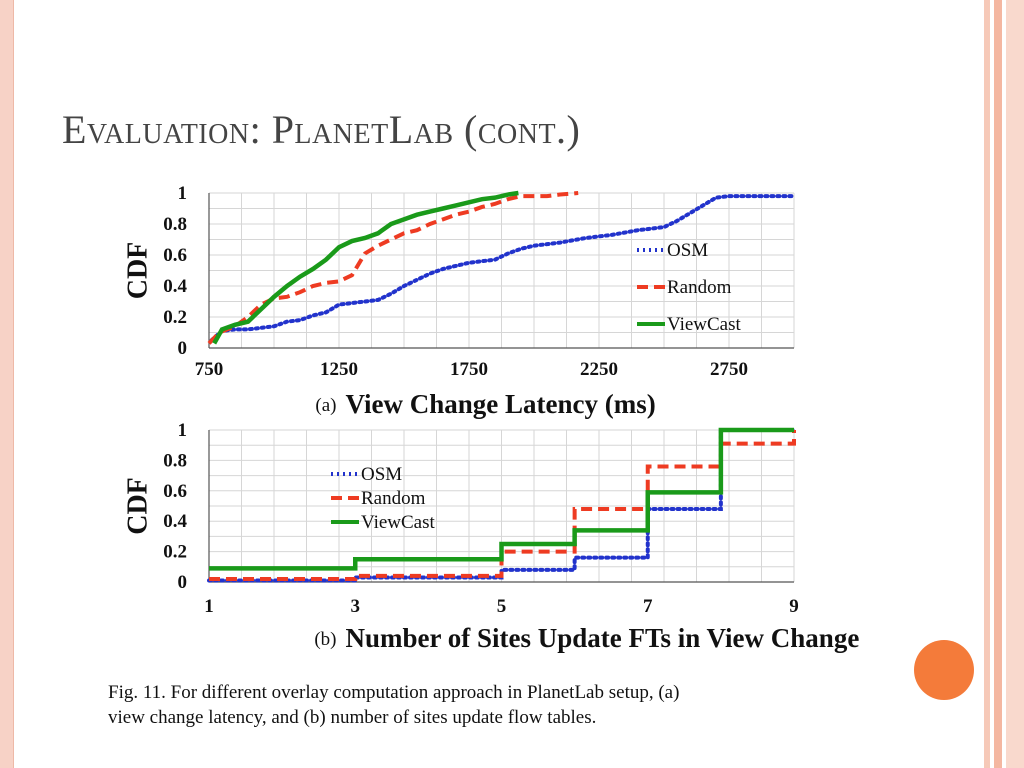  I want to click on x-tick-label: 2250, so click(599, 369).